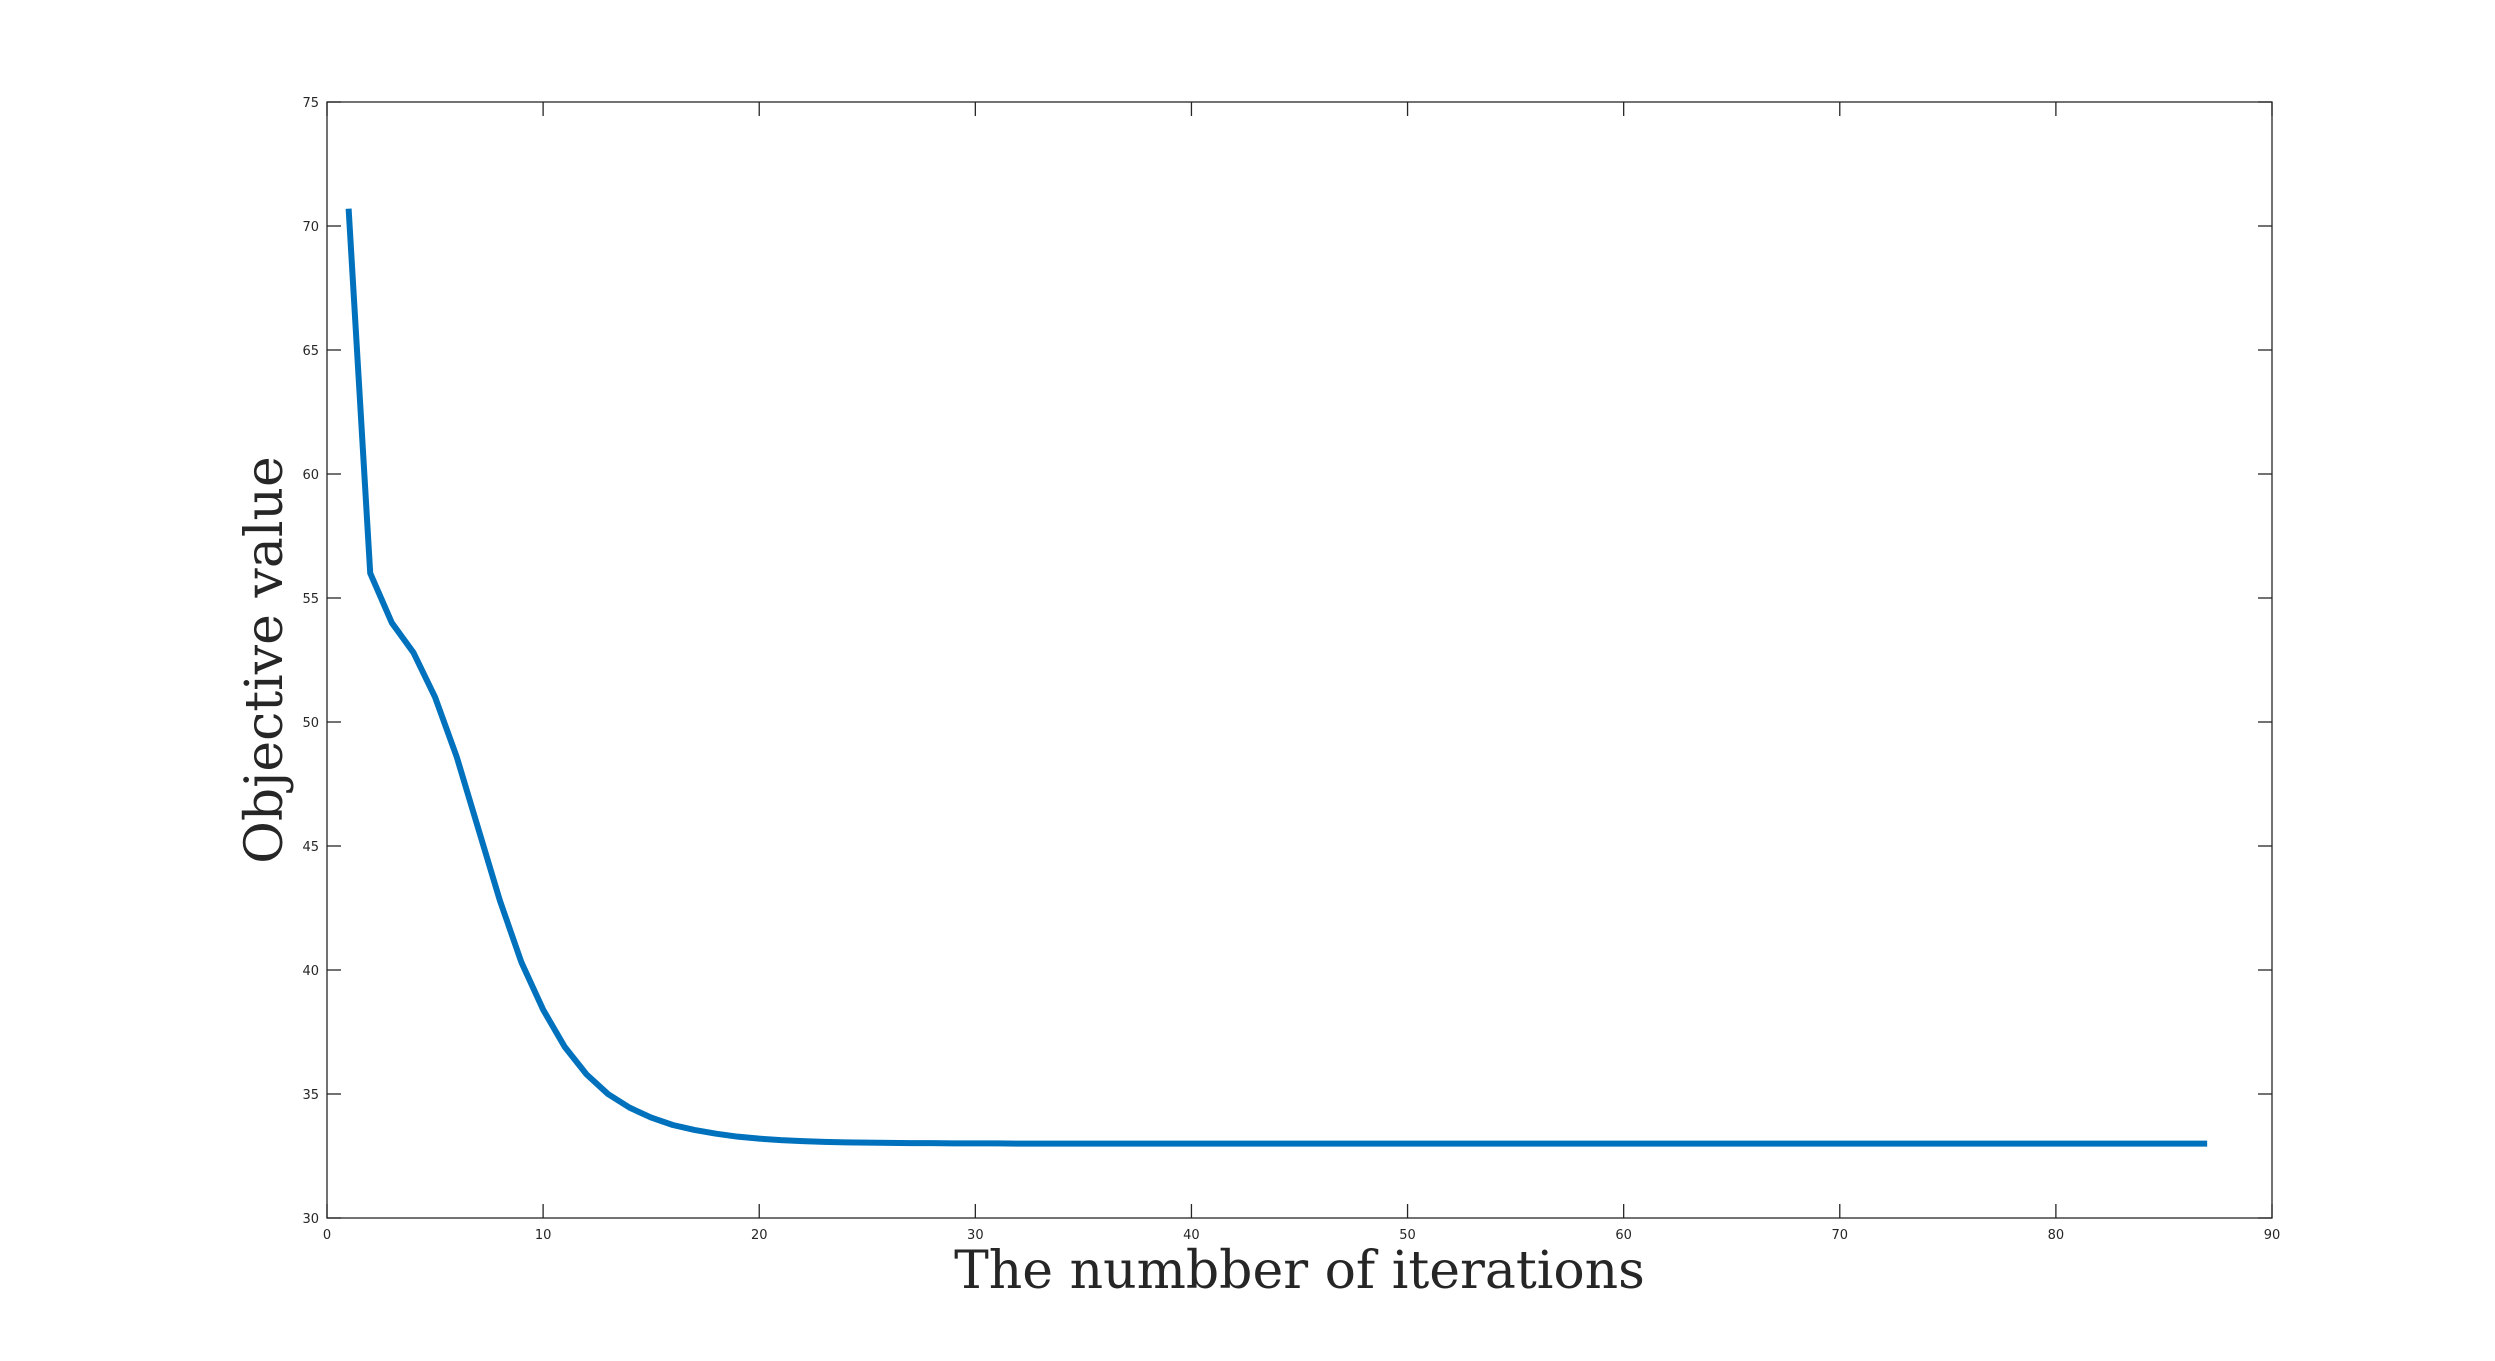  Describe the element at coordinates (310, 1095) in the screenshot. I see `y-tick-label: 35` at that location.